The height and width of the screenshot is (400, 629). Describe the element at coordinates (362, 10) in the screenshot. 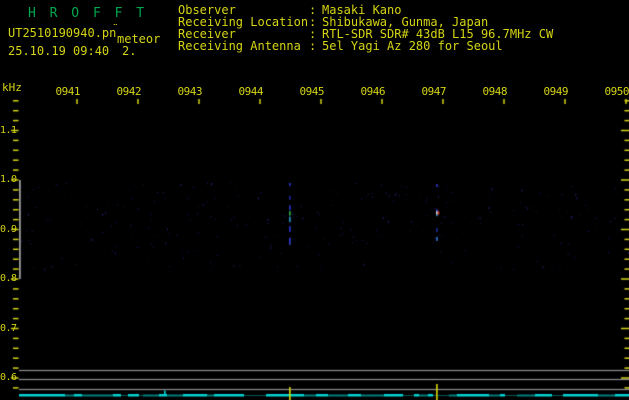

I see `info-value: Masaki Kano` at that location.